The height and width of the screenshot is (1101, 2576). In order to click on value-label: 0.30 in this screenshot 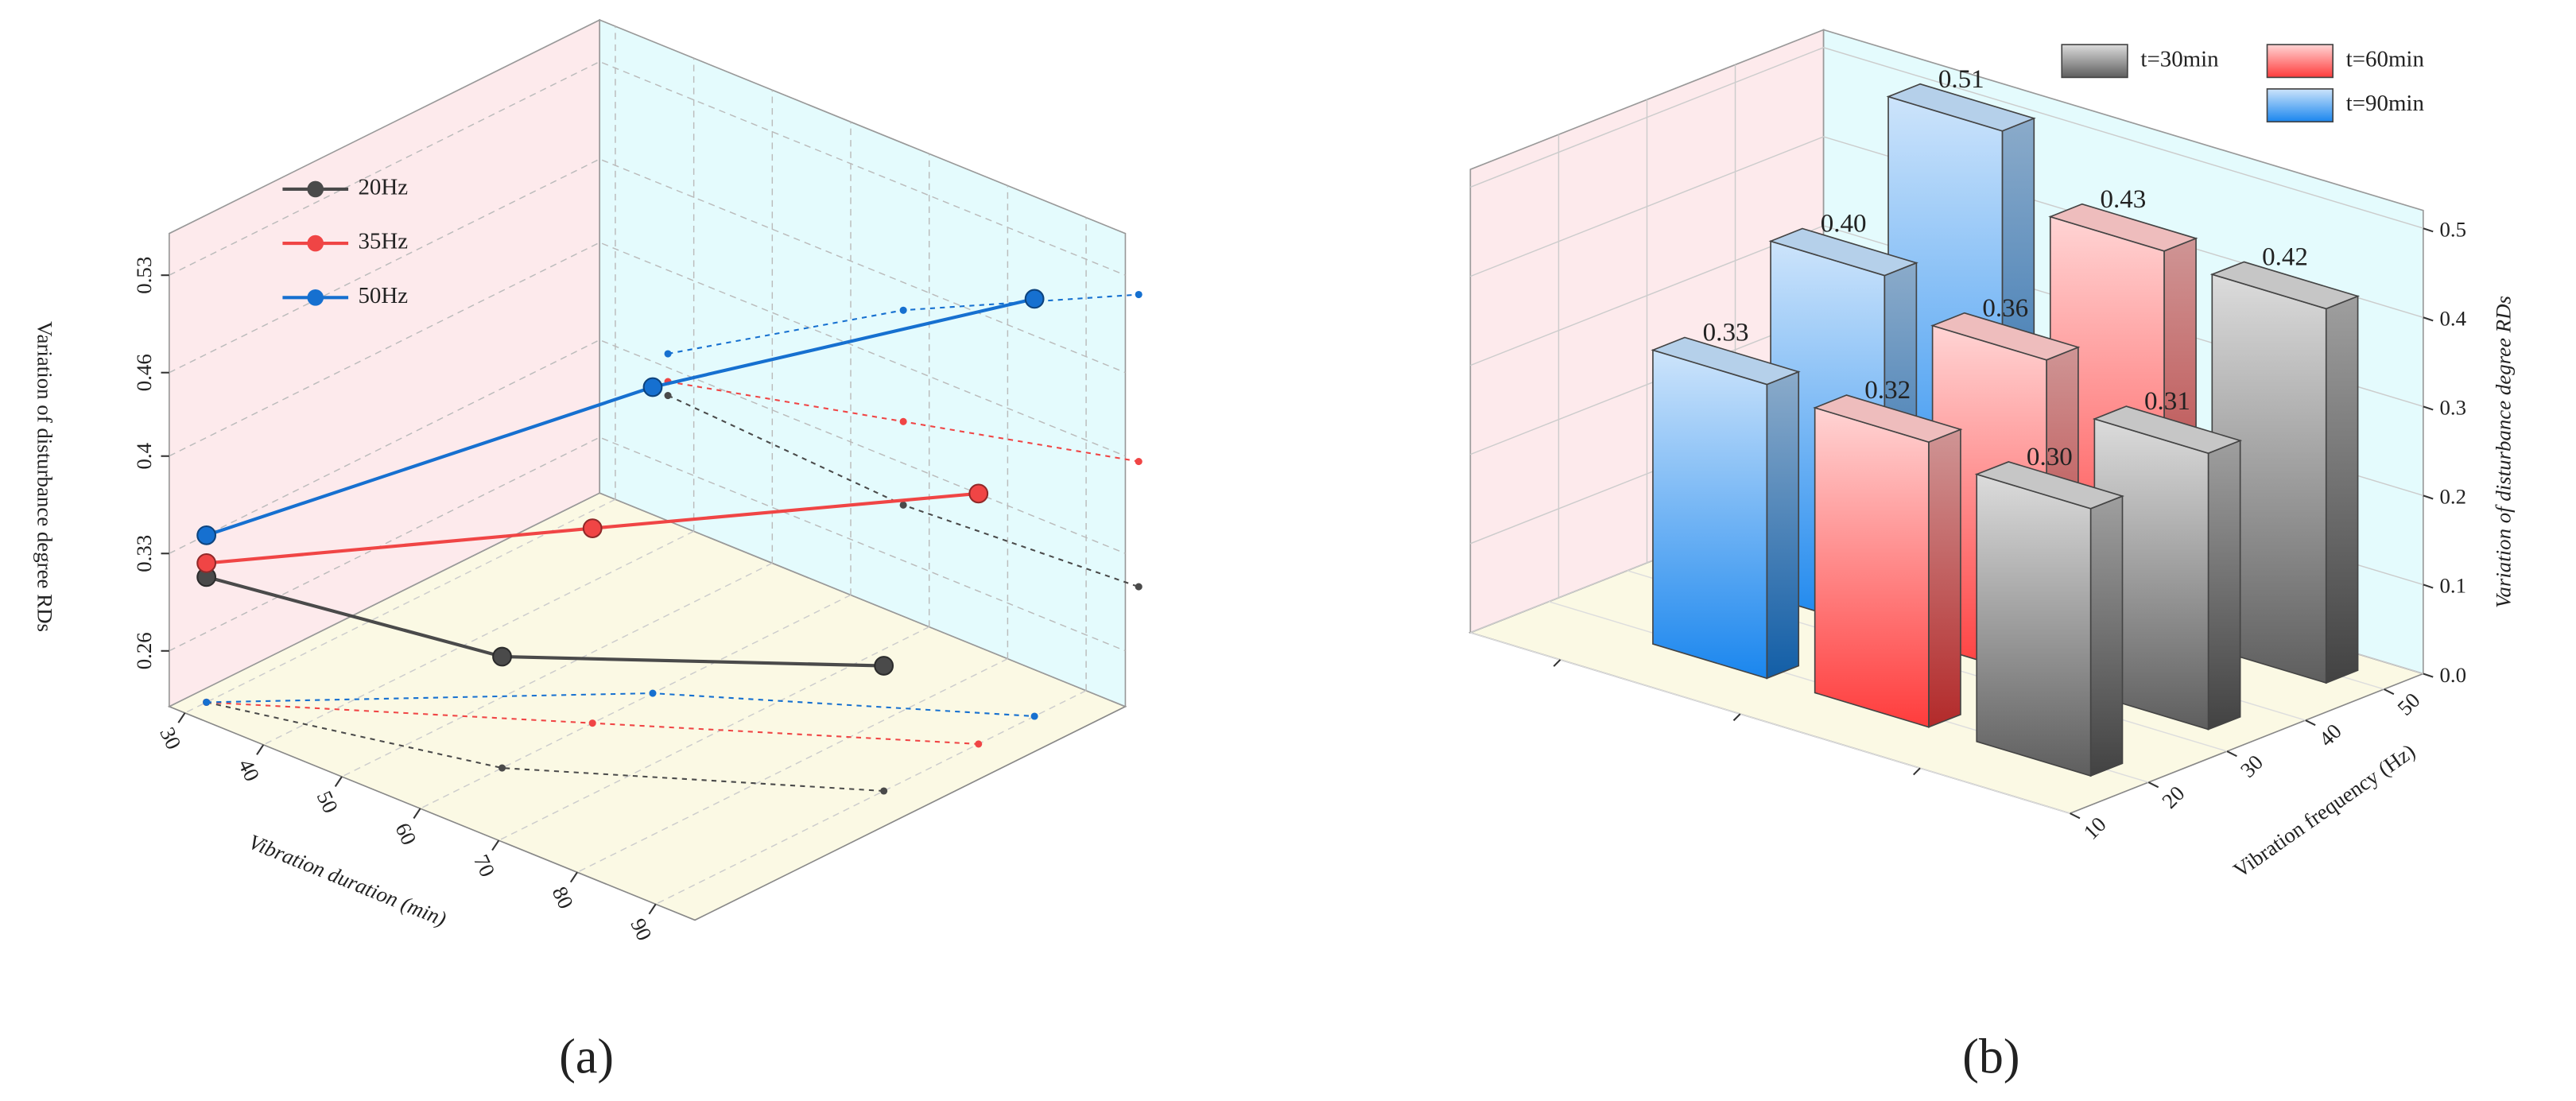, I will do `click(2050, 457)`.